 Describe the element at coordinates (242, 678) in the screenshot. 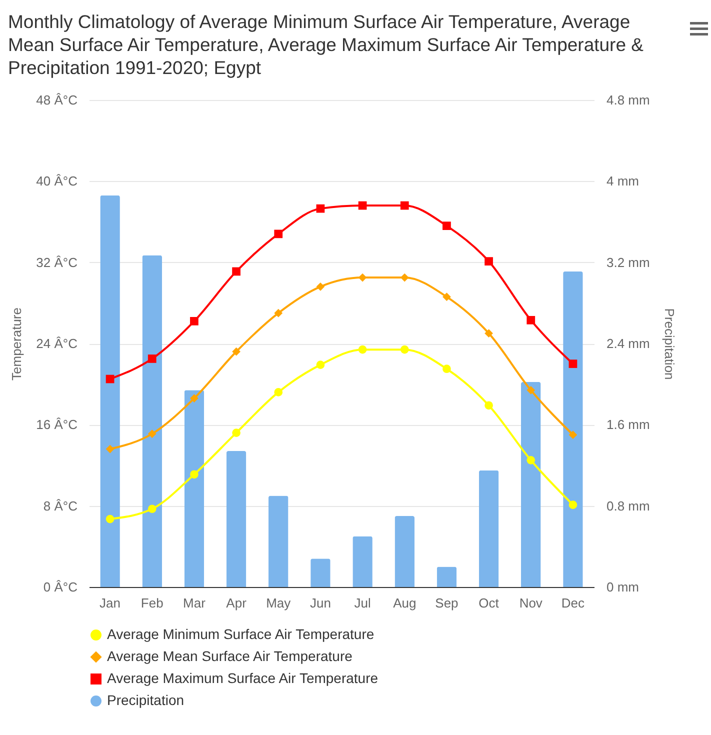

I see `legend-label: Average Maximum Surface Air Temperature` at that location.